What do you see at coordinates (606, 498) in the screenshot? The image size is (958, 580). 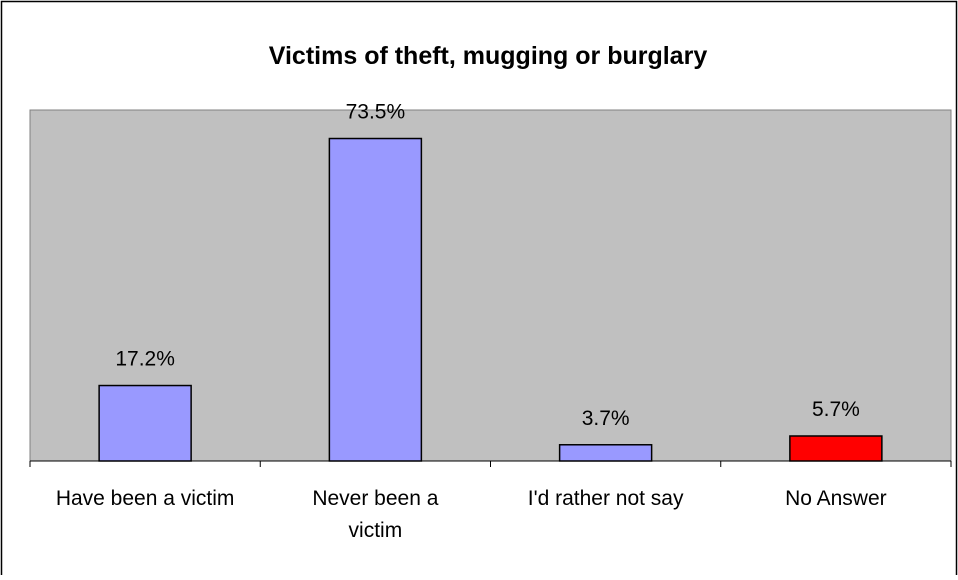 I see `x-tick-label-2: I'd rather not say` at bounding box center [606, 498].